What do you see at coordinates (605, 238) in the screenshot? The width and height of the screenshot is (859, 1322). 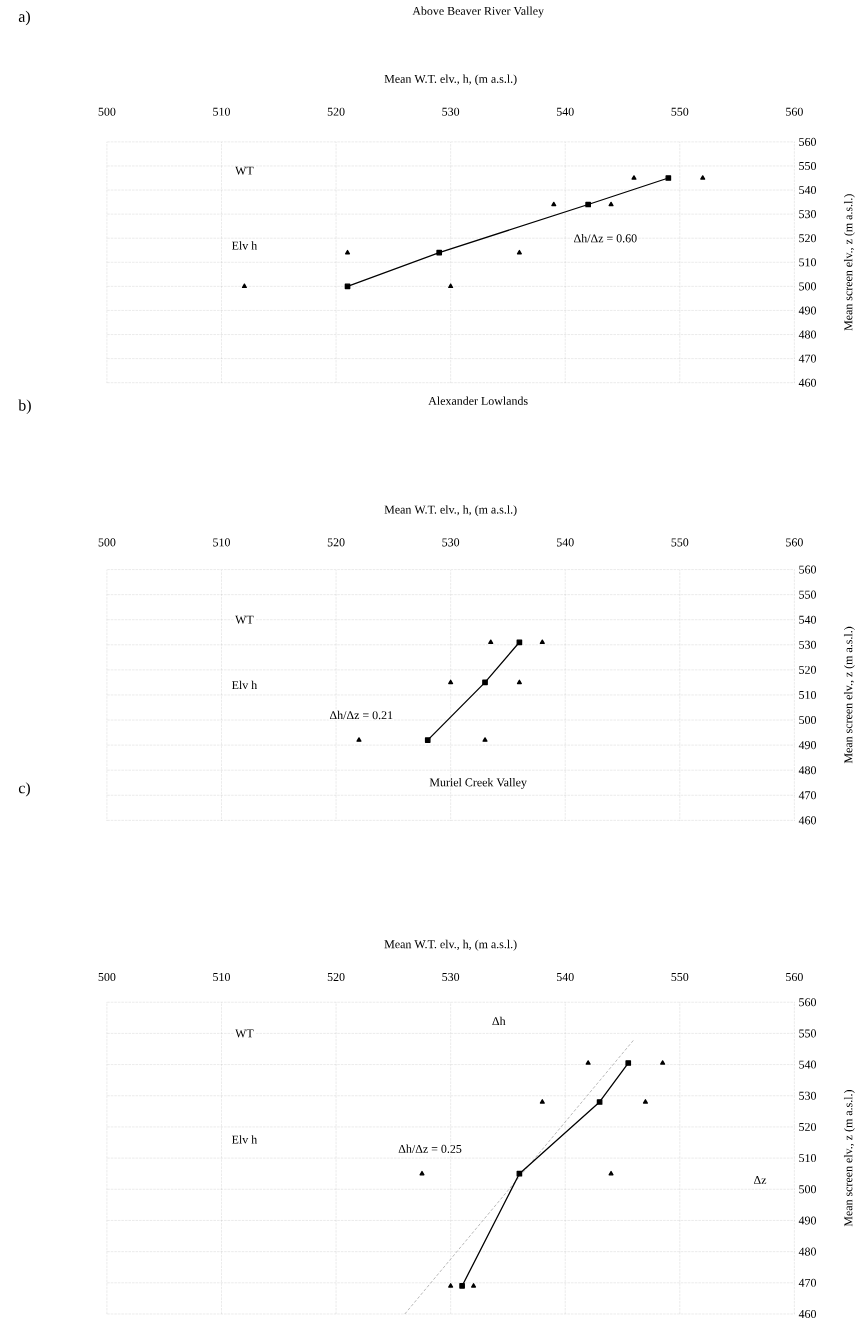 I see `annotation: Δh/Δz = 0.60` at bounding box center [605, 238].